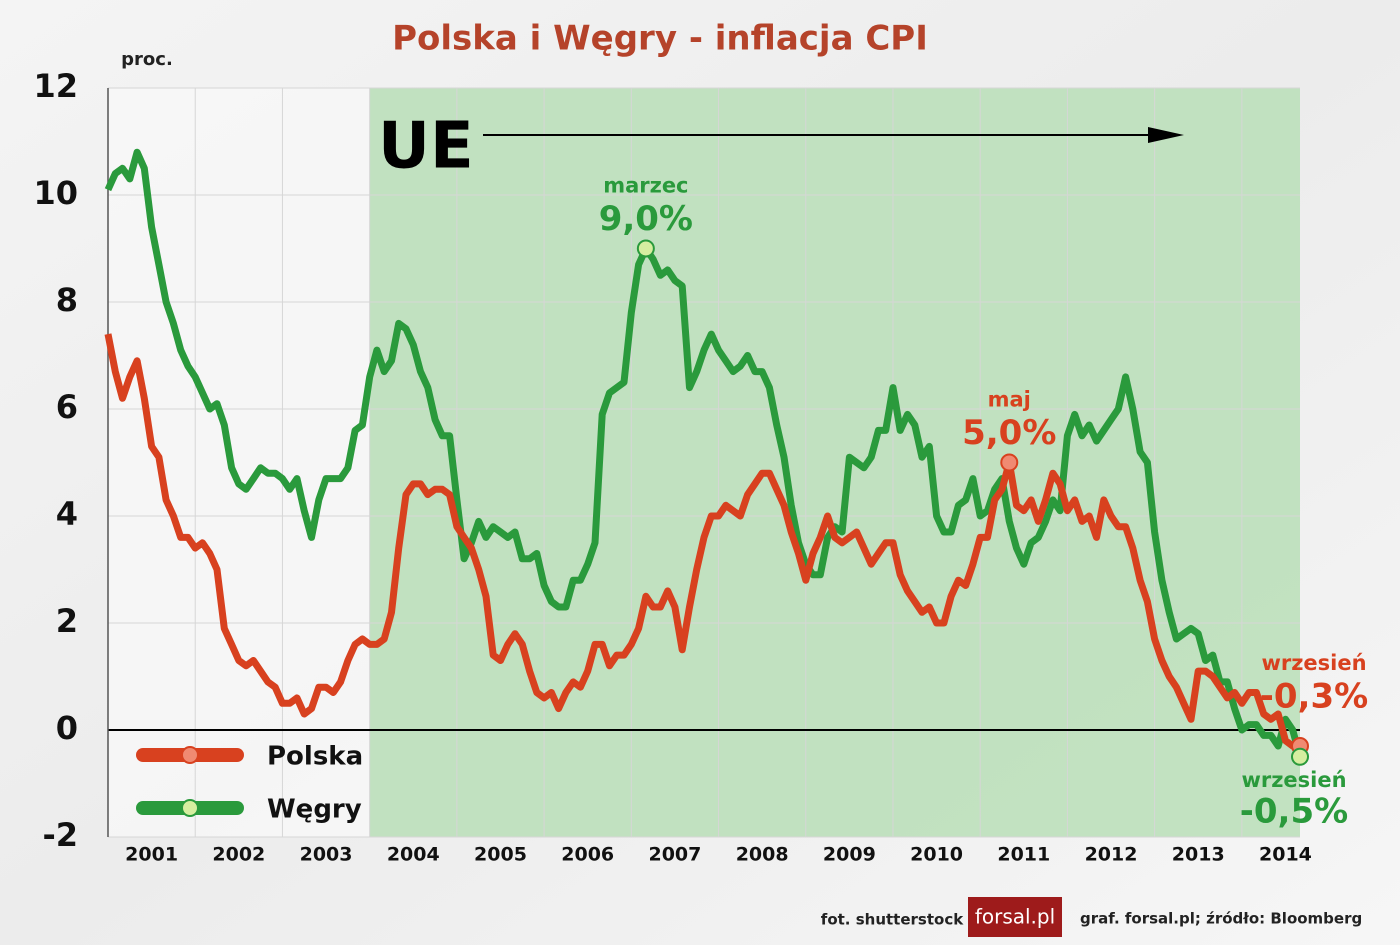 The height and width of the screenshot is (945, 1400). I want to click on chart-title: Polska i Węgry - inflacja CPI, so click(660, 39).